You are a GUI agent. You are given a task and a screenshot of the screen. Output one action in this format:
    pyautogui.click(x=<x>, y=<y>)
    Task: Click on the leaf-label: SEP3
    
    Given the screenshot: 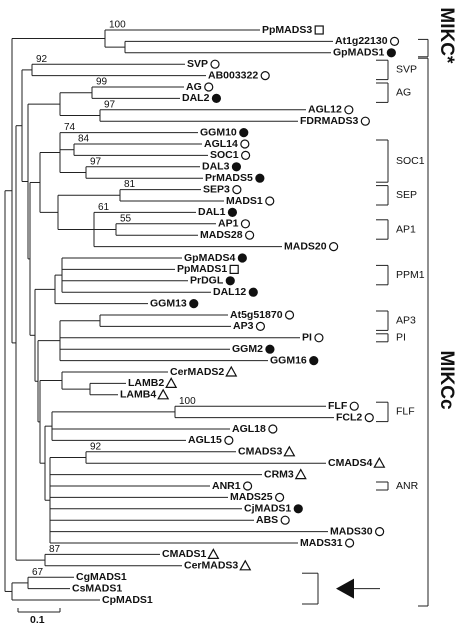 What is the action you would take?
    pyautogui.click(x=216, y=189)
    